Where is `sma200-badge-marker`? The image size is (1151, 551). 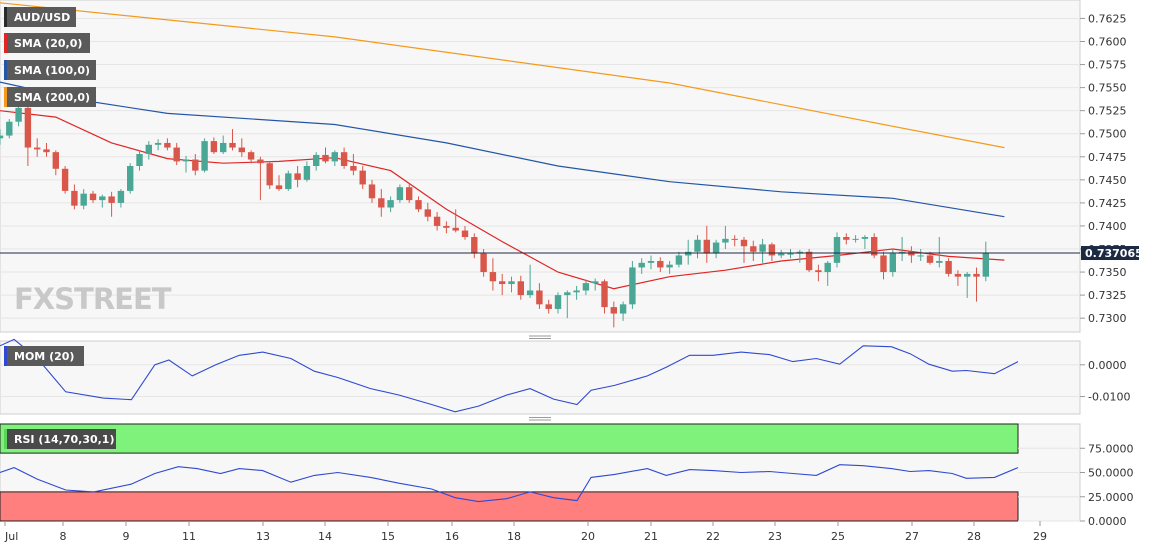
sma200-badge-marker is located at coordinates (5, 97).